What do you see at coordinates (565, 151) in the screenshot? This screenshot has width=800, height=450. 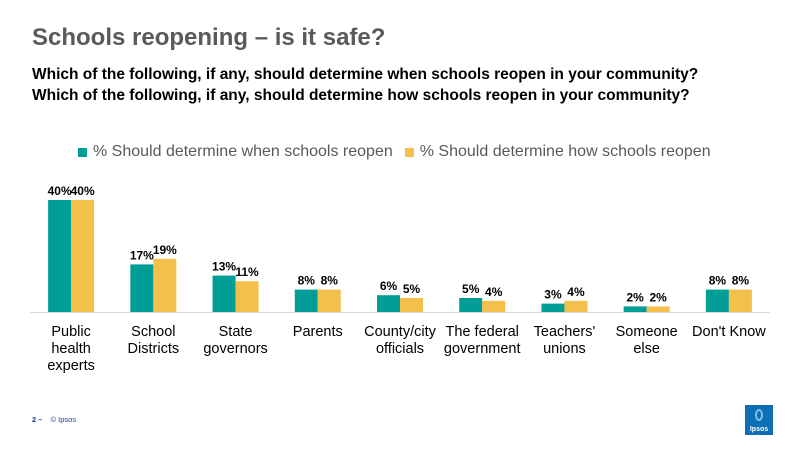 I see `legend-label-how: % Should determine how schools reopen` at bounding box center [565, 151].